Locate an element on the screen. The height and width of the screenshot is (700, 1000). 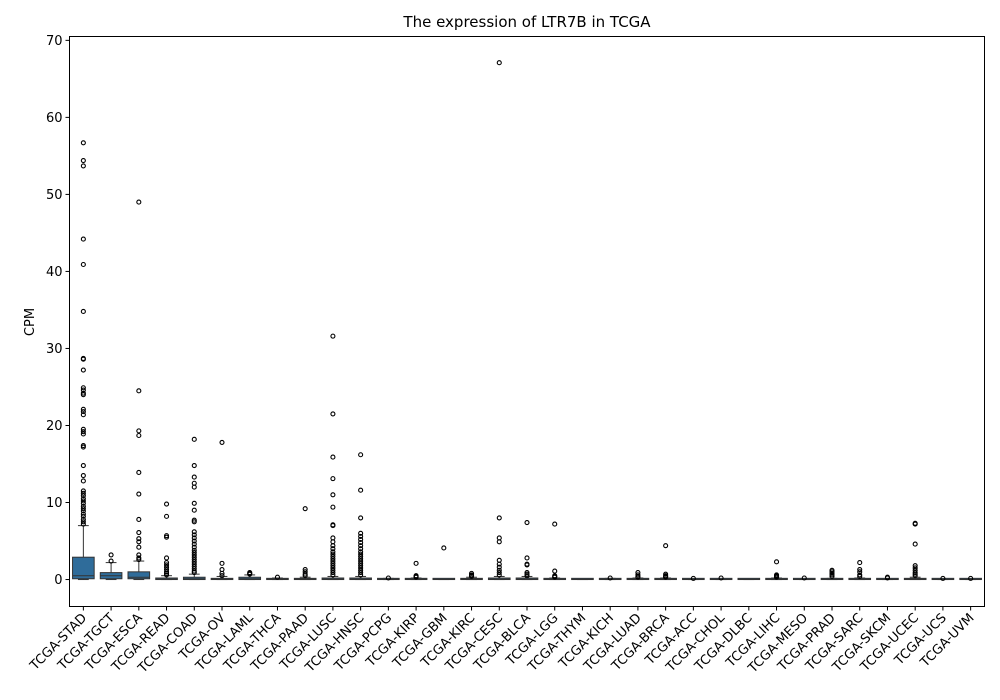
y-axis-label: CPM is located at coordinates (30, 322).